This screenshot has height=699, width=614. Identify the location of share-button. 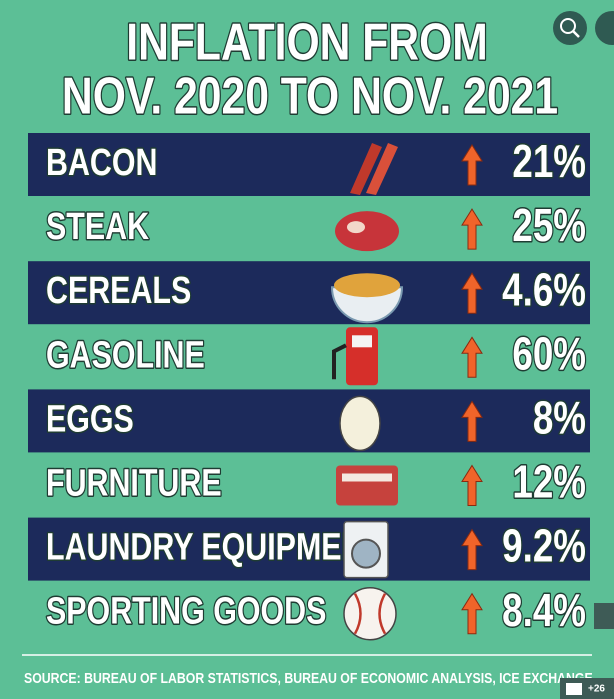
(604, 616).